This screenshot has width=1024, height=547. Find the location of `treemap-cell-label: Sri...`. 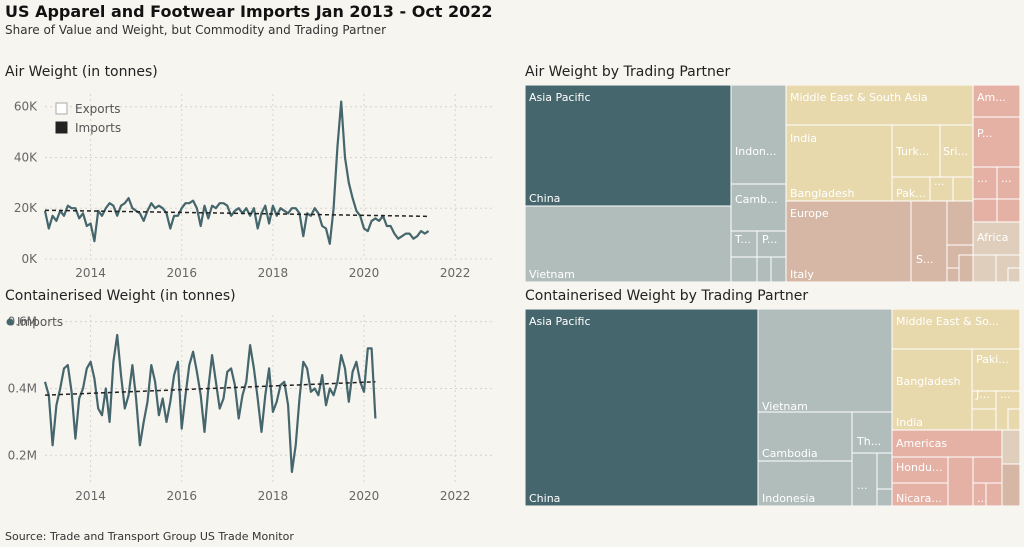

treemap-cell-label: Sri... is located at coordinates (955, 151).